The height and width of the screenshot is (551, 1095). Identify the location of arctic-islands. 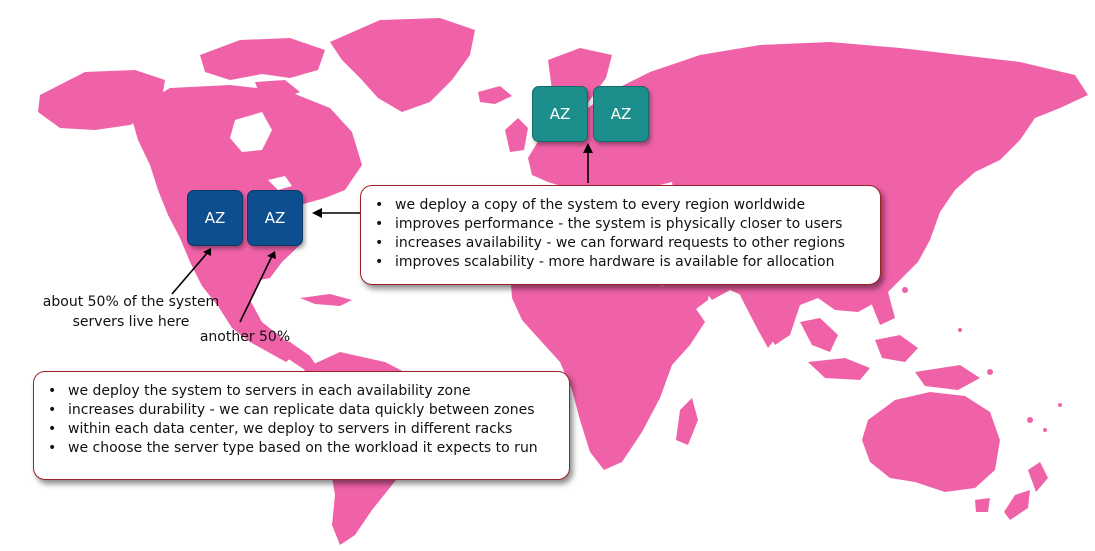
(262, 59).